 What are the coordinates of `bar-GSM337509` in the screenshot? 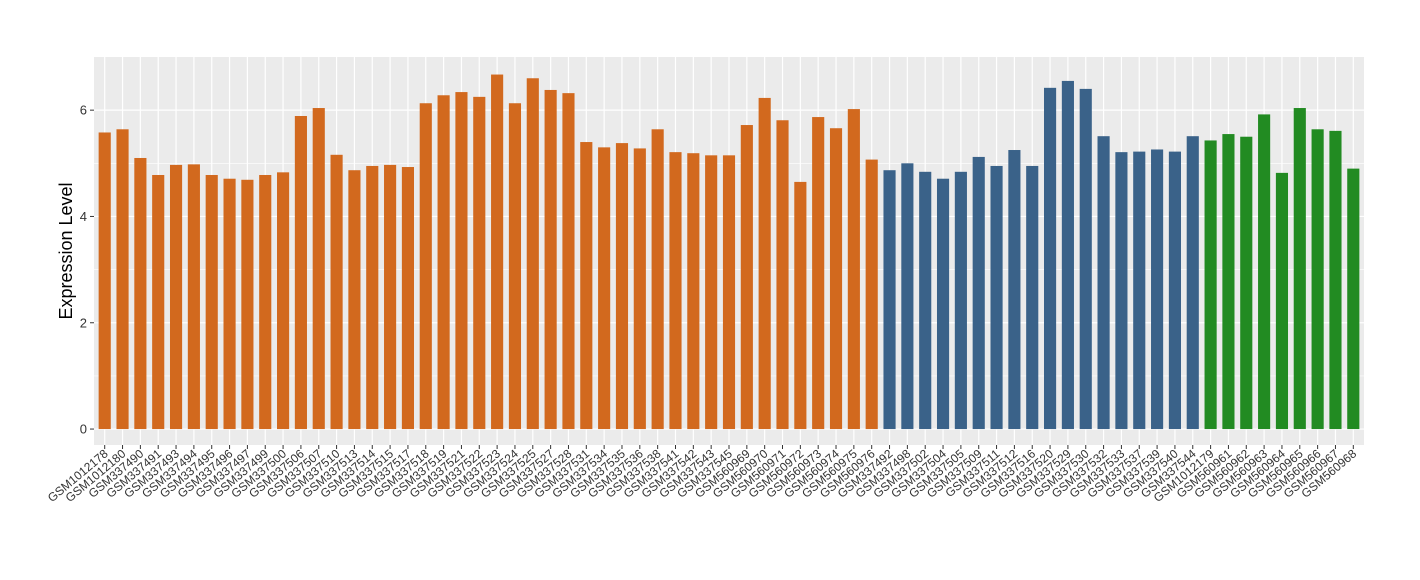 It's located at (978, 293).